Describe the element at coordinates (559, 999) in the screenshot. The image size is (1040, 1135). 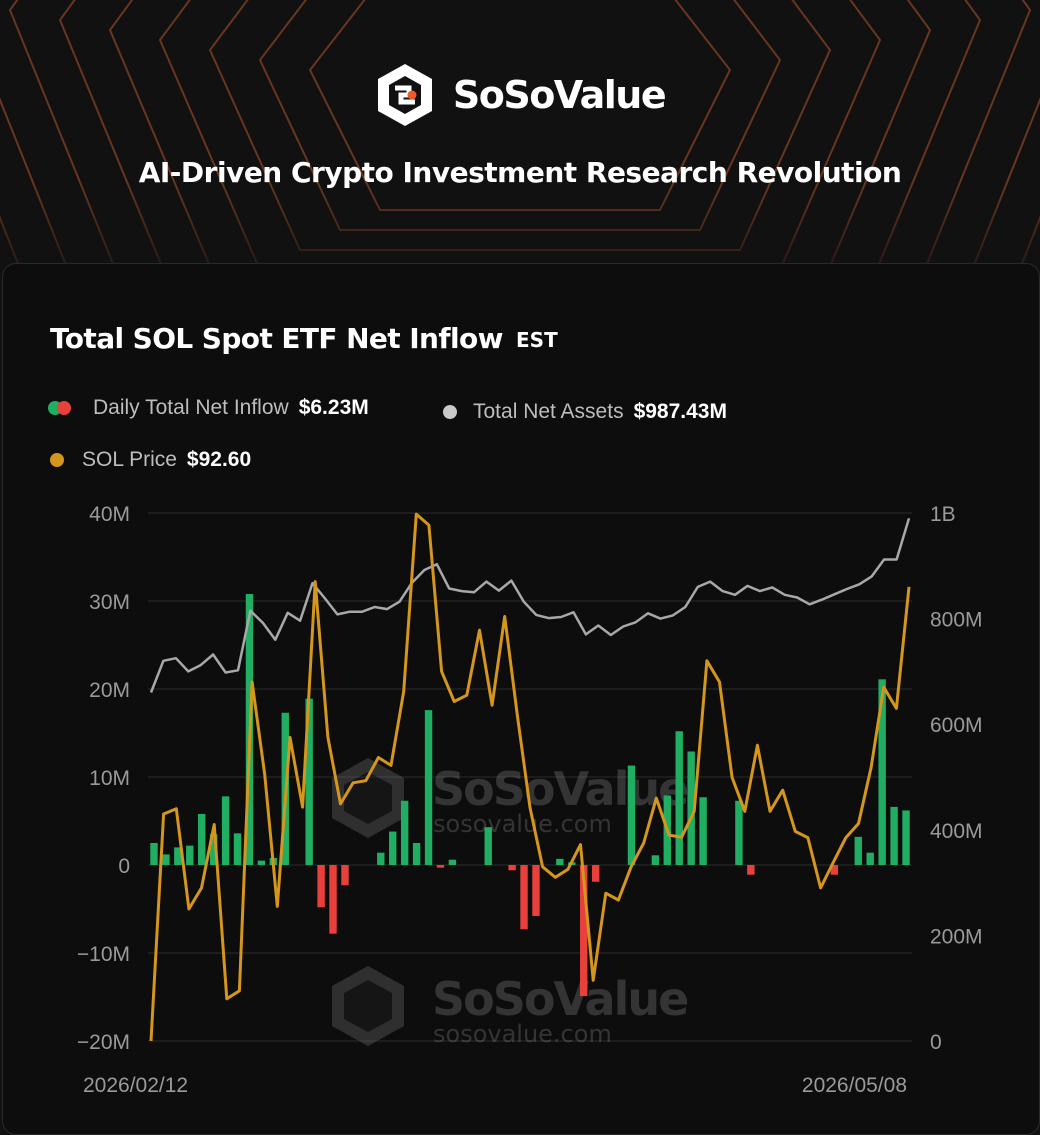
I see `watermark-name-2: SoSoValue` at that location.